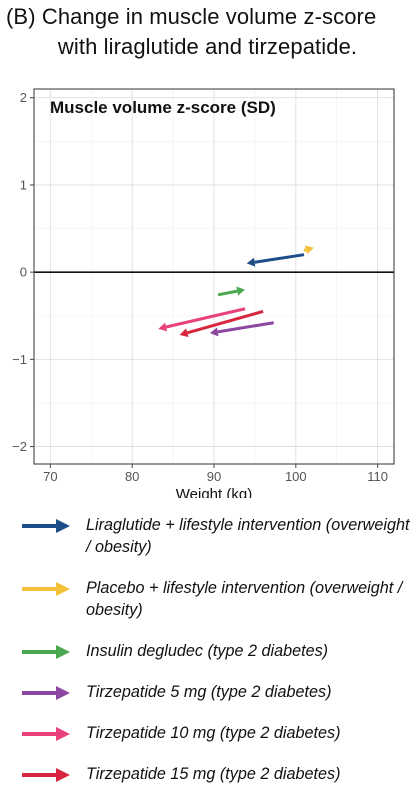  I want to click on legend-label: Insulin degludec (type 2 diabetes), so click(207, 651).